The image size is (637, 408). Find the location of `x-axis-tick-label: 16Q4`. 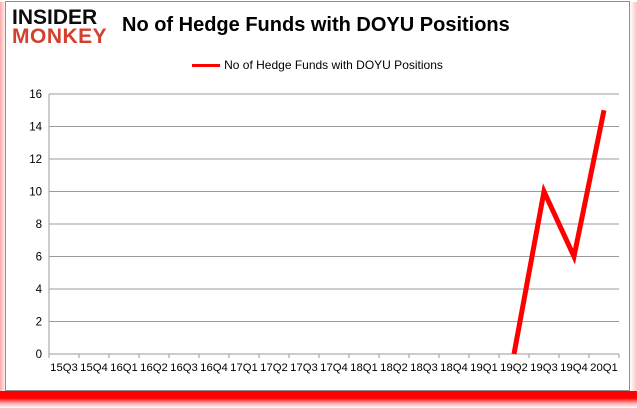

x-axis-tick-label: 16Q4 is located at coordinates (214, 368).